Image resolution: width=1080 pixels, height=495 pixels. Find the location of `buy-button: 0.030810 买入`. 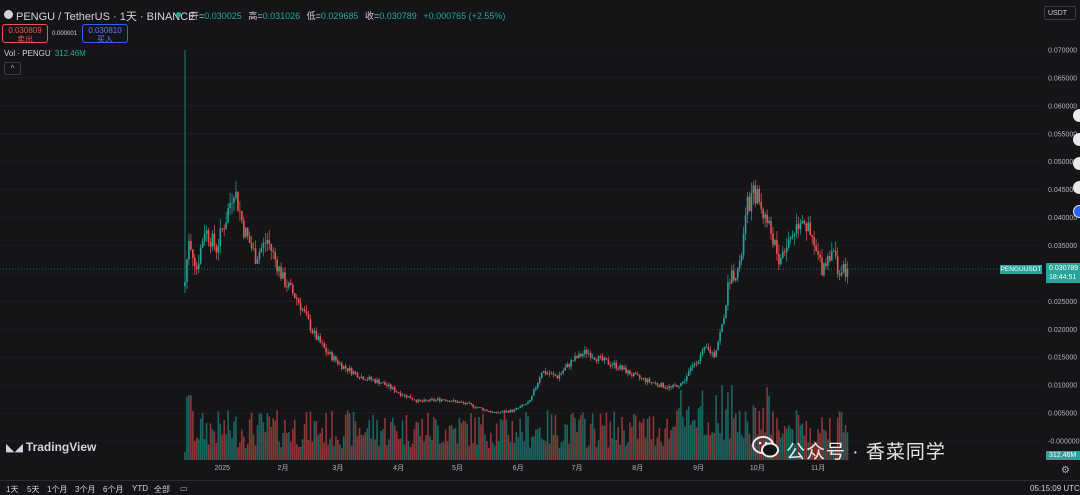

buy-button: 0.030810 买入 is located at coordinates (105, 34).